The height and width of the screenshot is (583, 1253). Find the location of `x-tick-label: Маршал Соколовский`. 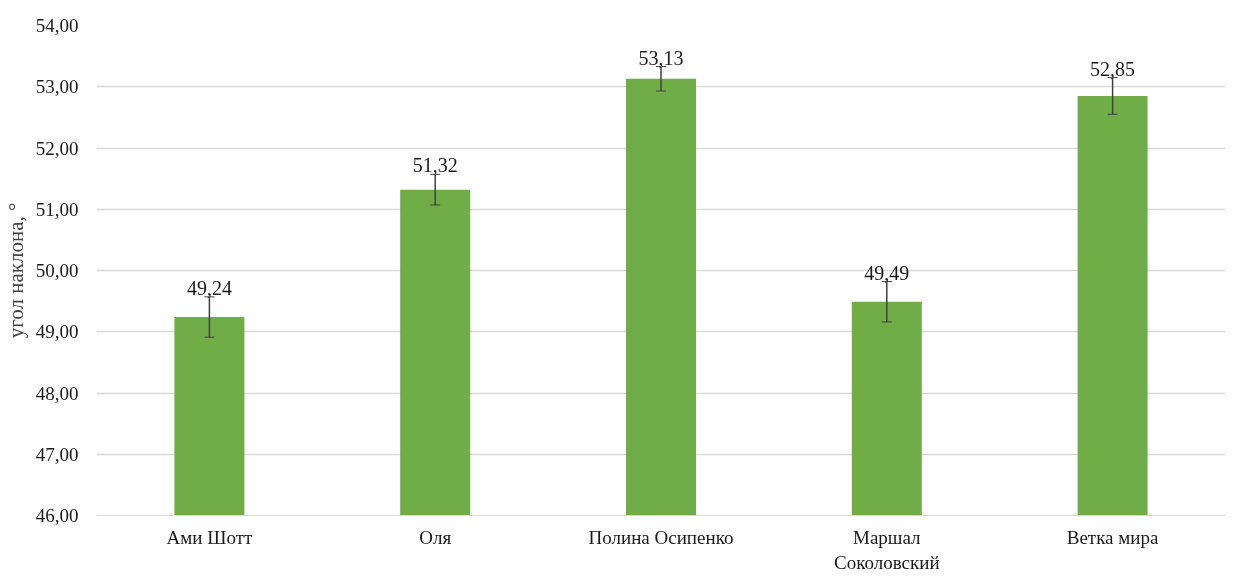

x-tick-label: Маршал Соколовский is located at coordinates (887, 549).